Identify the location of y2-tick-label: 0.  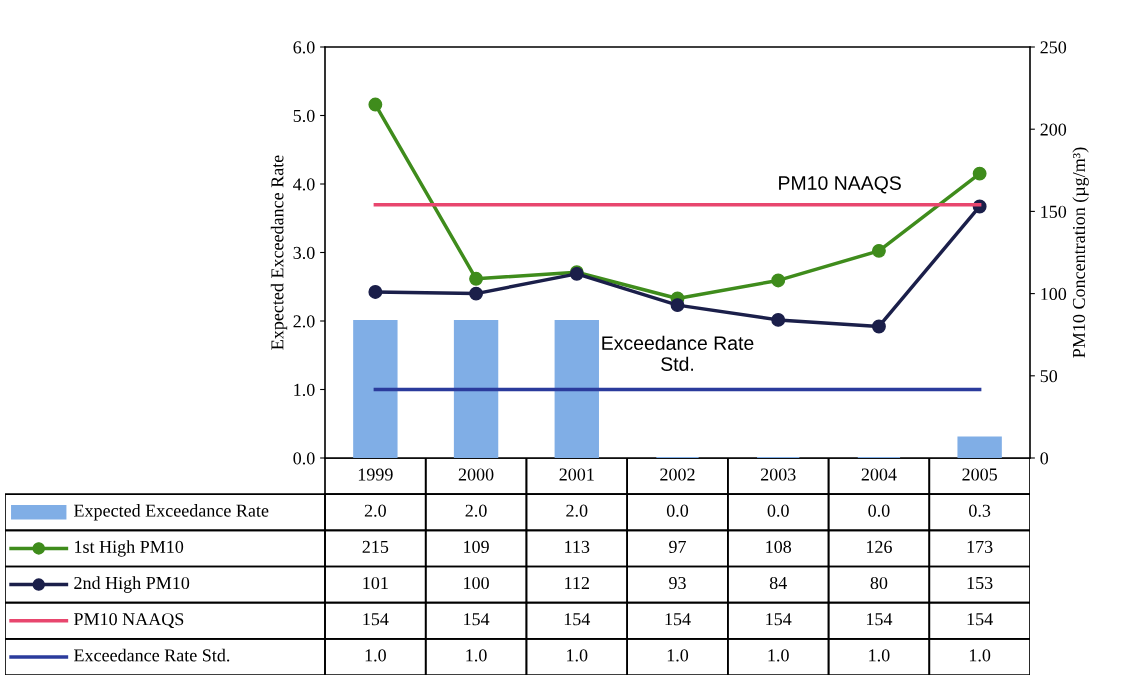
(1044, 458).